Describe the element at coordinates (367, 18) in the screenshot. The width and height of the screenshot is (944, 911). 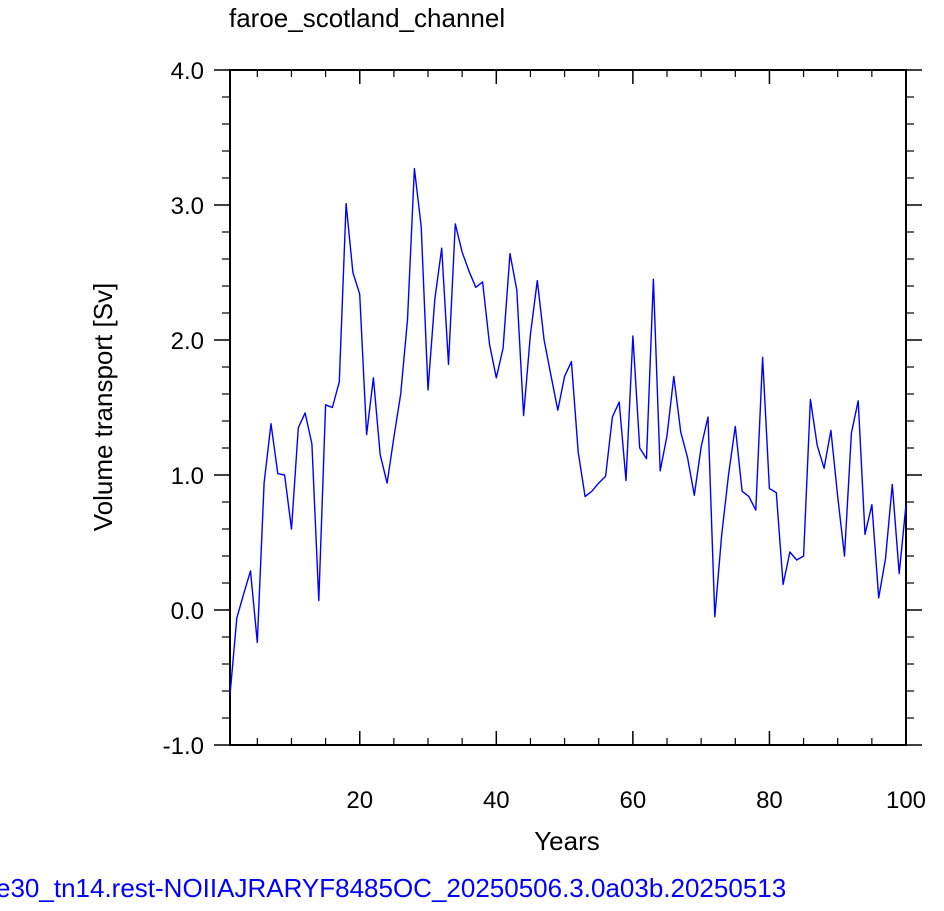
I see `chart-title: faroe_scotland_channel` at that location.